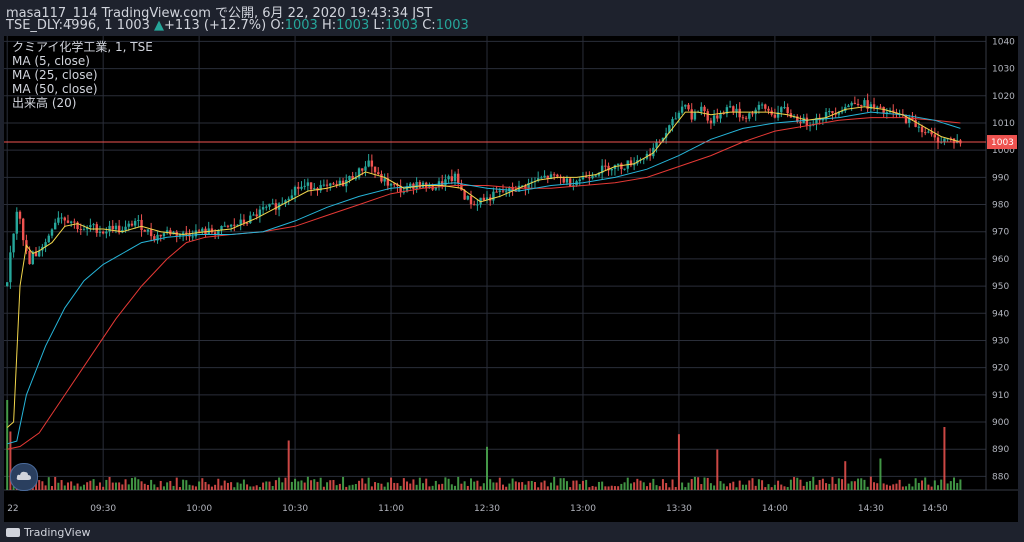 The image size is (1024, 542). I want to click on cloud-icon, so click(24, 477).